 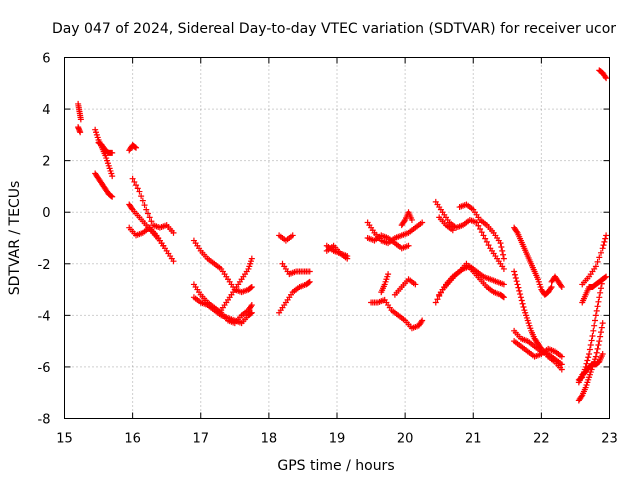 What do you see at coordinates (541, 439) in the screenshot?
I see `x-tick-label: 22` at bounding box center [541, 439].